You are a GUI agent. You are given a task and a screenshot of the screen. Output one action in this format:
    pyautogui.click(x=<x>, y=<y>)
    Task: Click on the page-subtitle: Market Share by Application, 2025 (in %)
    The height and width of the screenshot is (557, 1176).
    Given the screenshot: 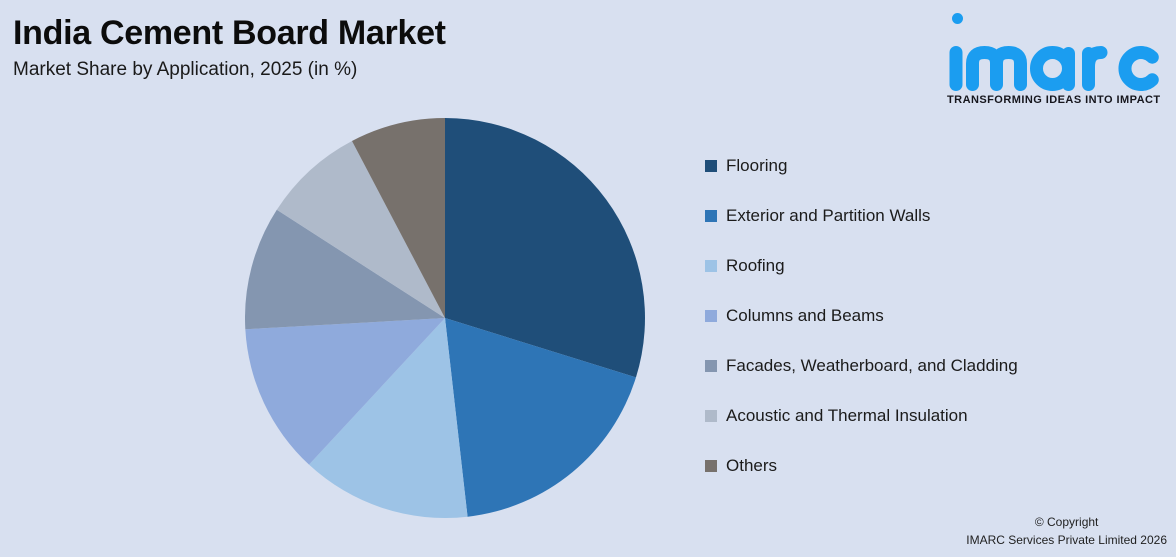 What is the action you would take?
    pyautogui.click(x=185, y=70)
    